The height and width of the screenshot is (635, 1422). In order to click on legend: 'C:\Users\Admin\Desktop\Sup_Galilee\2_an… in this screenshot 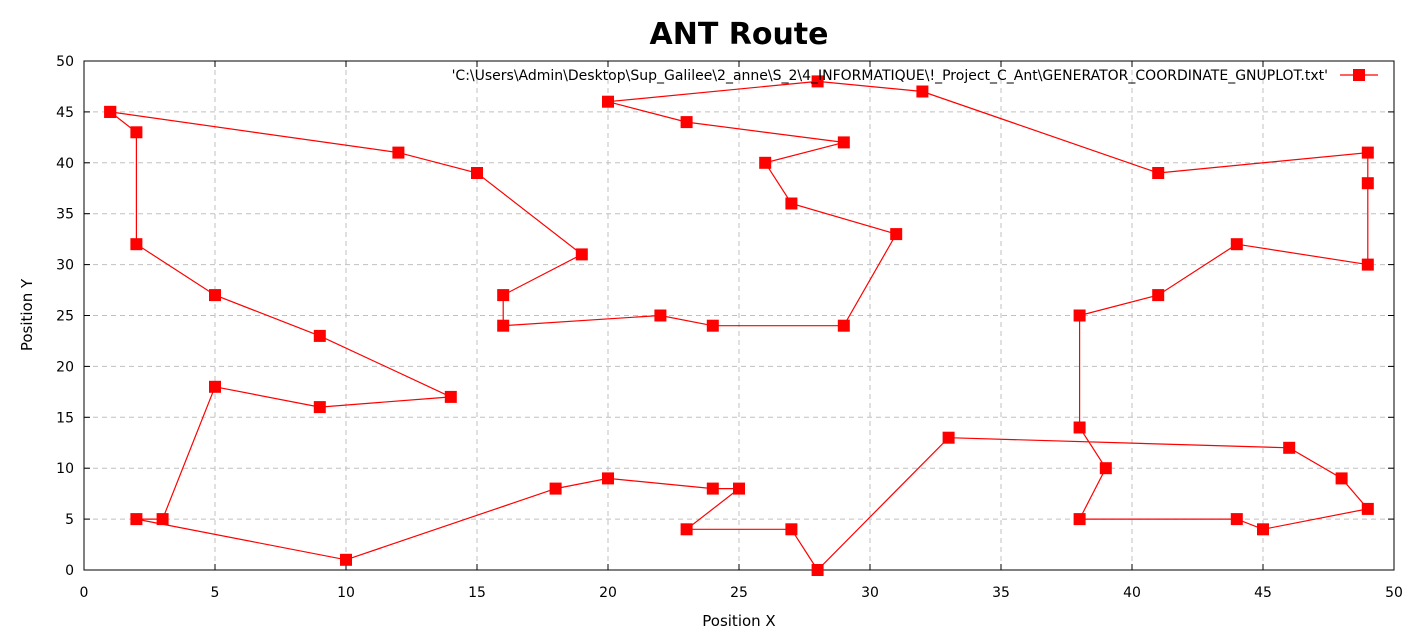, I will do `click(915, 76)`.